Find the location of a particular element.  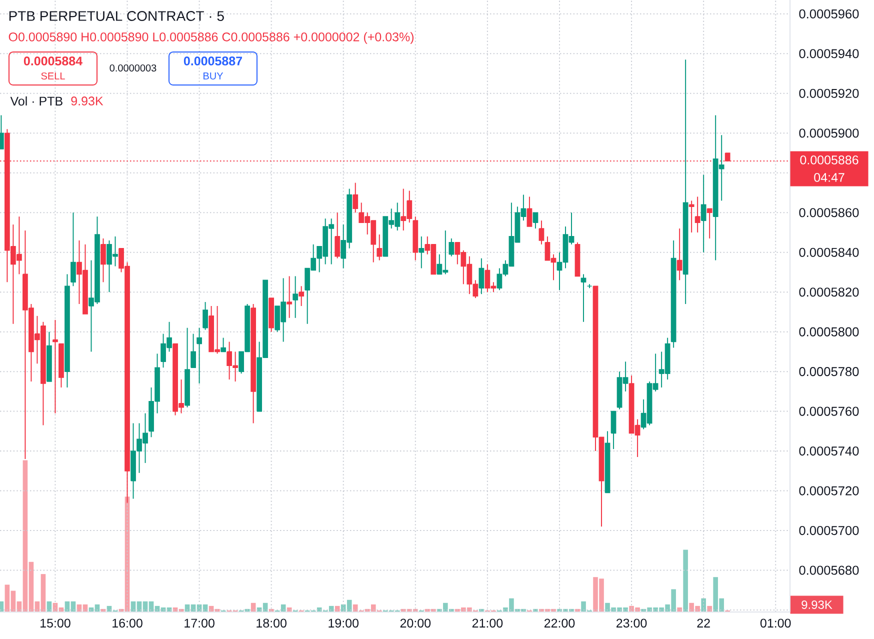

y-tick-label: 0.0005960 is located at coordinates (829, 13).